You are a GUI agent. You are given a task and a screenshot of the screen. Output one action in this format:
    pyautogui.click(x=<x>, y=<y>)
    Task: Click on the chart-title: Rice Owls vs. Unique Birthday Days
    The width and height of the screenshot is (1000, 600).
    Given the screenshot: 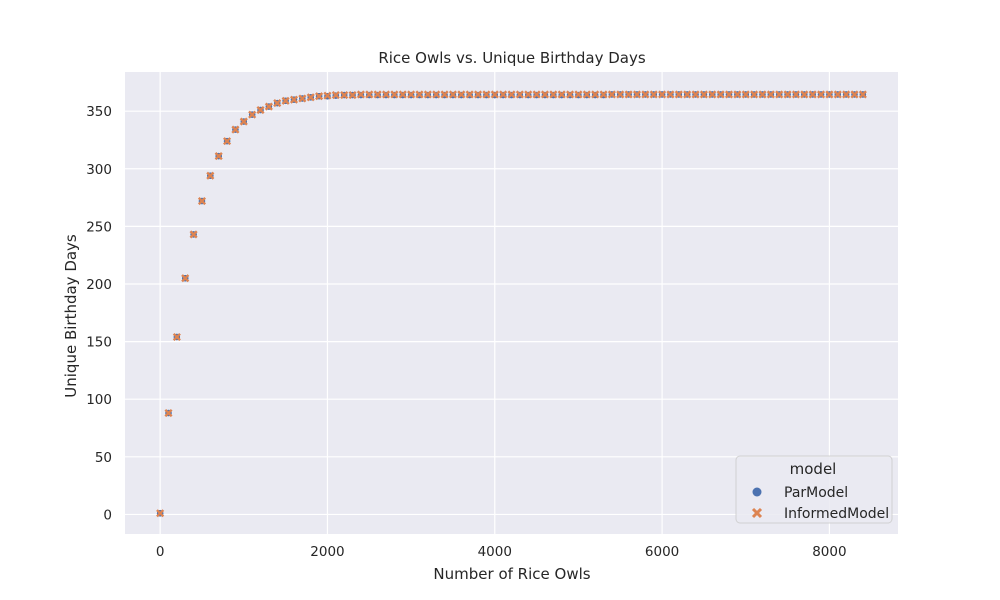 What is the action you would take?
    pyautogui.click(x=512, y=58)
    